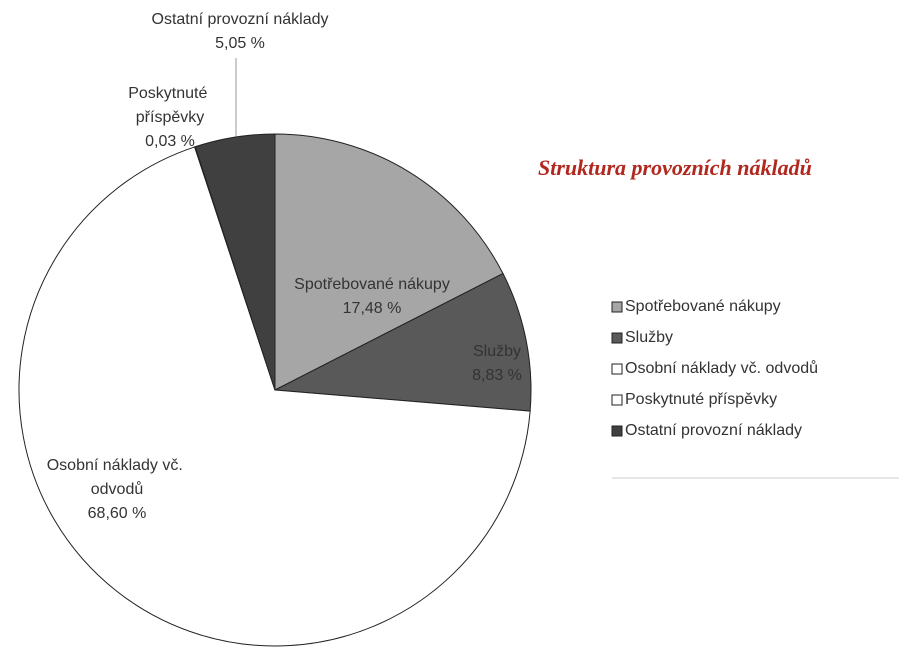 The image size is (899, 658). Describe the element at coordinates (117, 513) in the screenshot. I see `slice-value-label: 68,60 %` at that location.